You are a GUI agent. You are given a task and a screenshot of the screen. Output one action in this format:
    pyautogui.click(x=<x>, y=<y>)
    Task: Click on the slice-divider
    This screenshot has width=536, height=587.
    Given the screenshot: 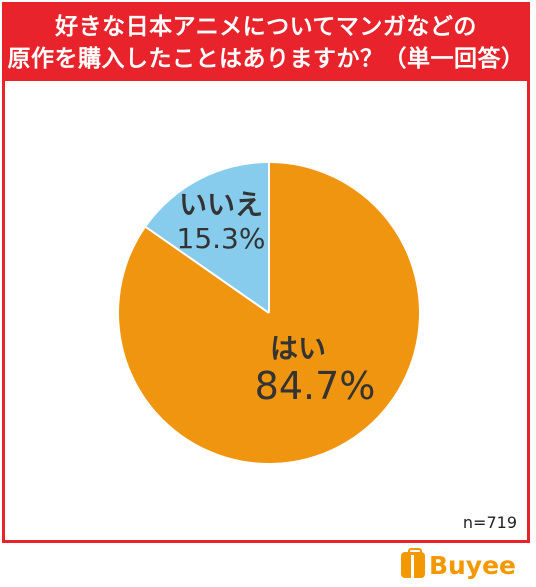 What is the action you would take?
    pyautogui.click(x=207, y=270)
    